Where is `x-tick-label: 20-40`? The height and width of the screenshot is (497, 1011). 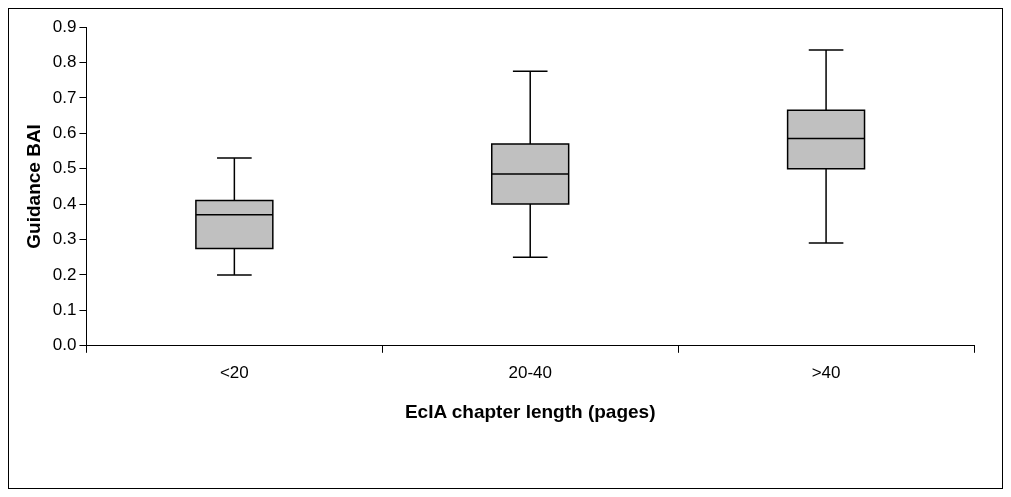 x-tick-label: 20-40 is located at coordinates (530, 372).